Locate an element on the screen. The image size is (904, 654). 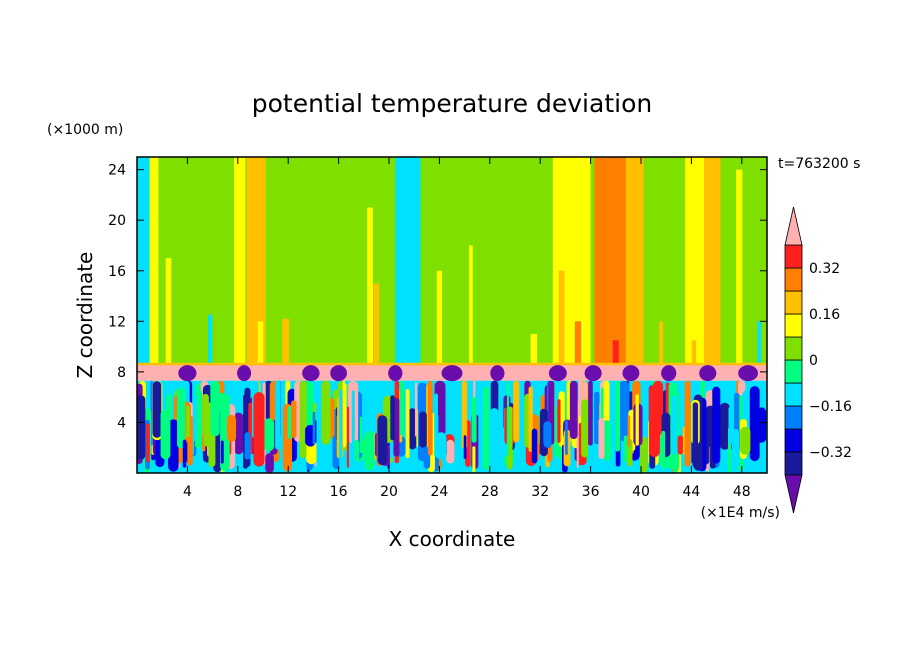
y-tick-label: 8 is located at coordinates (121, 373).